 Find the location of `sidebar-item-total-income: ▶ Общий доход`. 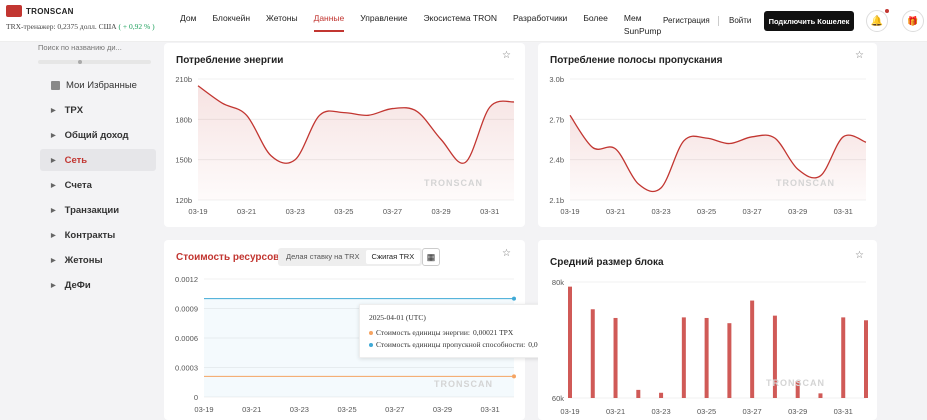

sidebar-item-total-income: ▶ Общий доход is located at coordinates (98, 135).